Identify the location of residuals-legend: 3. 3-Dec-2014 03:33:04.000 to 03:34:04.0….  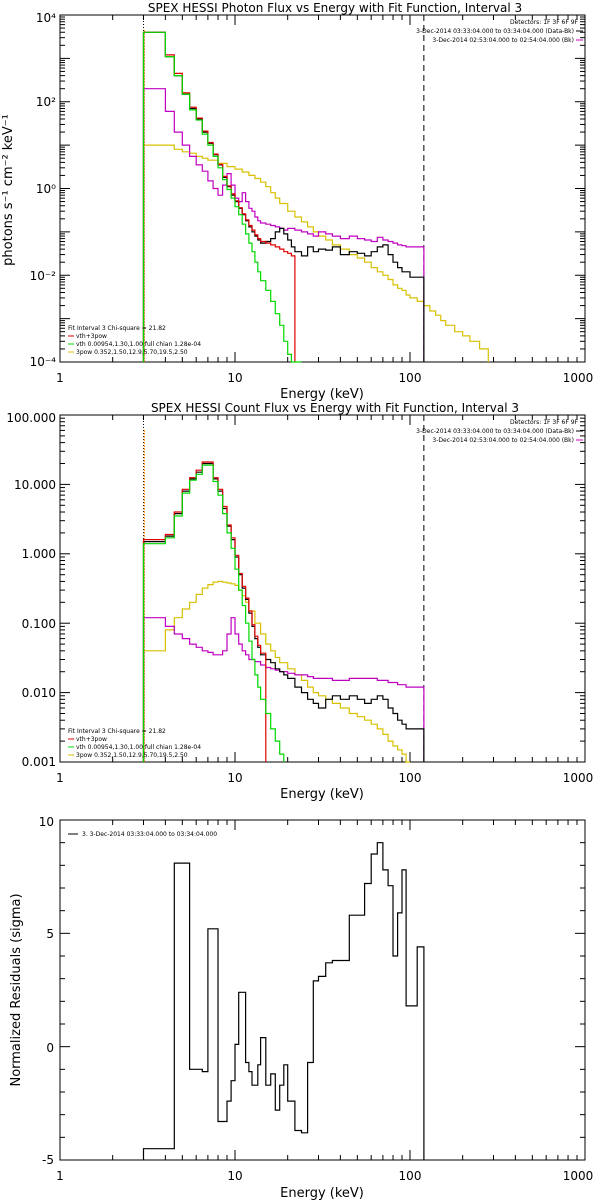
(149, 834).